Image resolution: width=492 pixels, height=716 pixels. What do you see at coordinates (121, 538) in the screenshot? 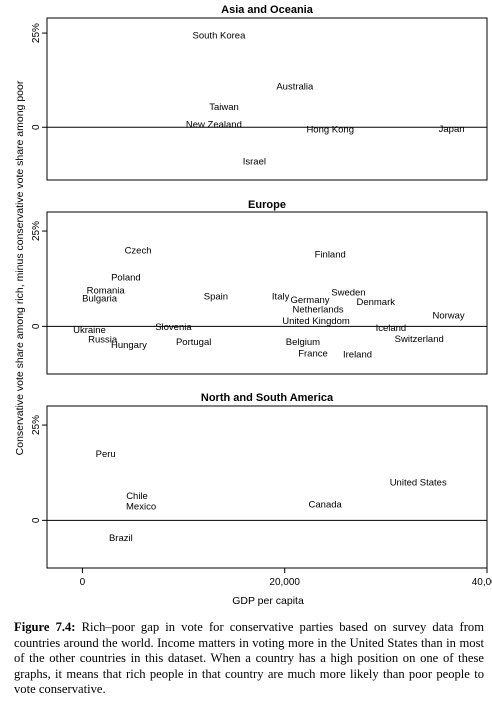
I see `point-label: Brazil` at bounding box center [121, 538].